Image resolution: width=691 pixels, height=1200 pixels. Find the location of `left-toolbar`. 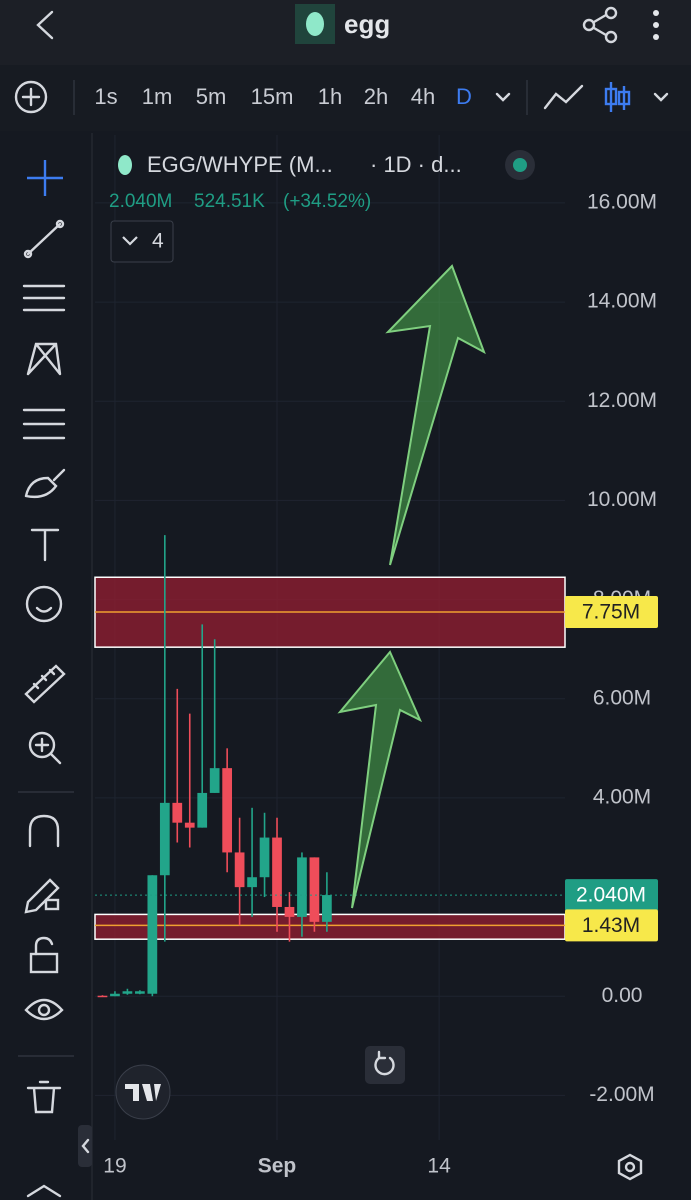

left-toolbar is located at coordinates (46, 666).